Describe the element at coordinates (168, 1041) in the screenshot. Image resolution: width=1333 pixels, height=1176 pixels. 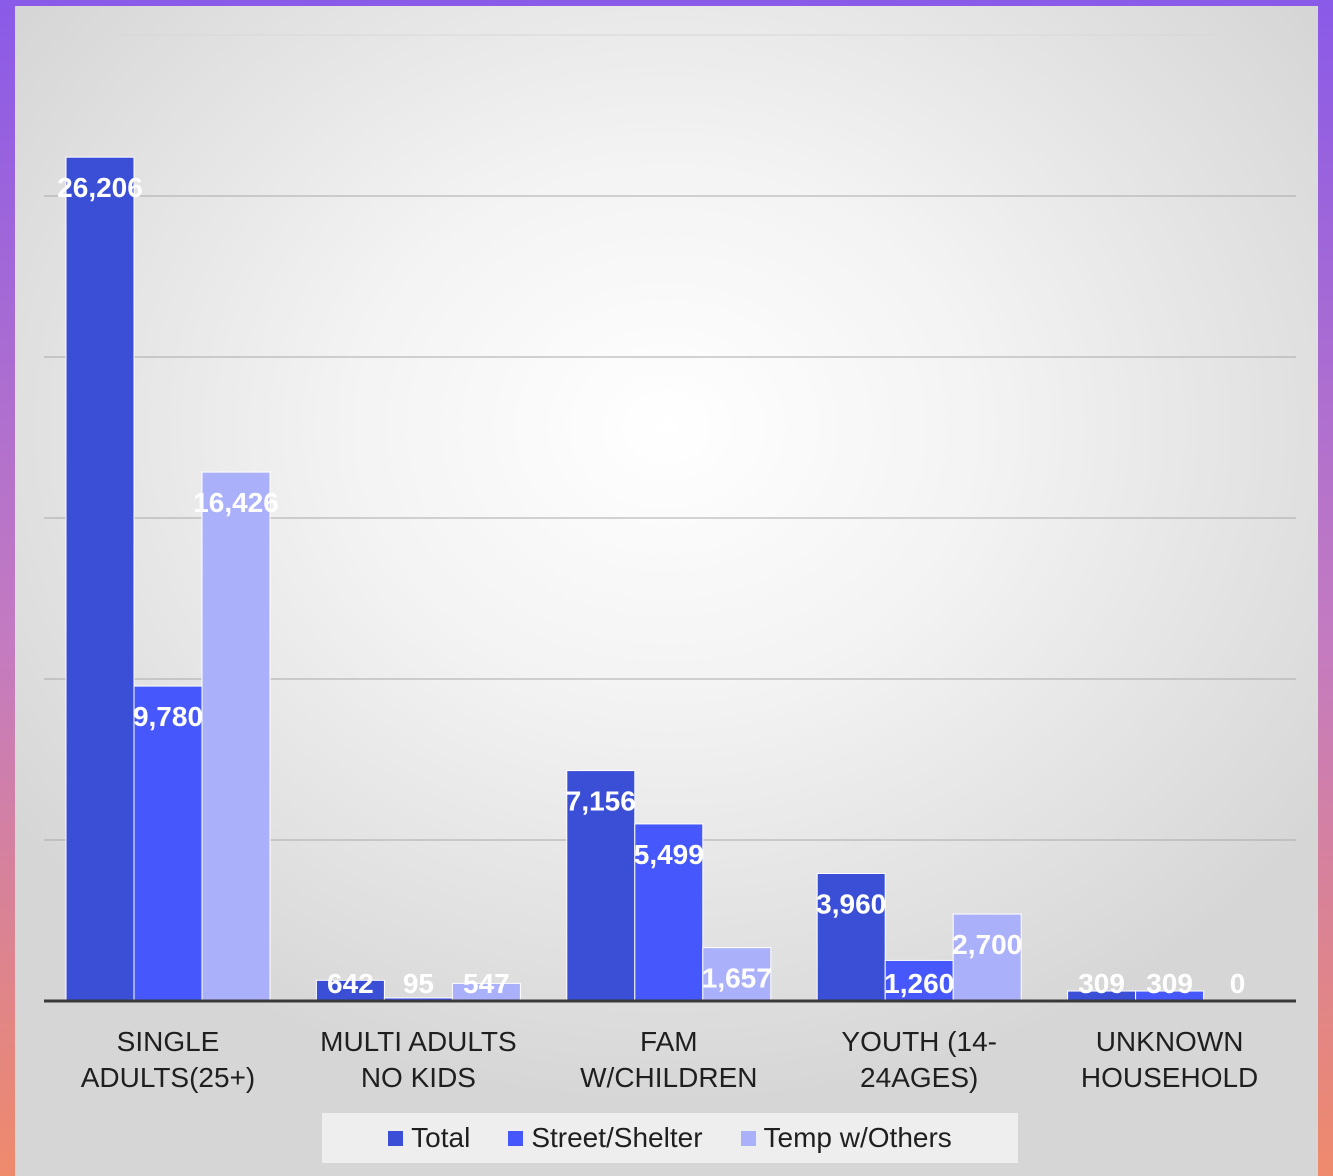
I see `category-label: SINGLE` at that location.